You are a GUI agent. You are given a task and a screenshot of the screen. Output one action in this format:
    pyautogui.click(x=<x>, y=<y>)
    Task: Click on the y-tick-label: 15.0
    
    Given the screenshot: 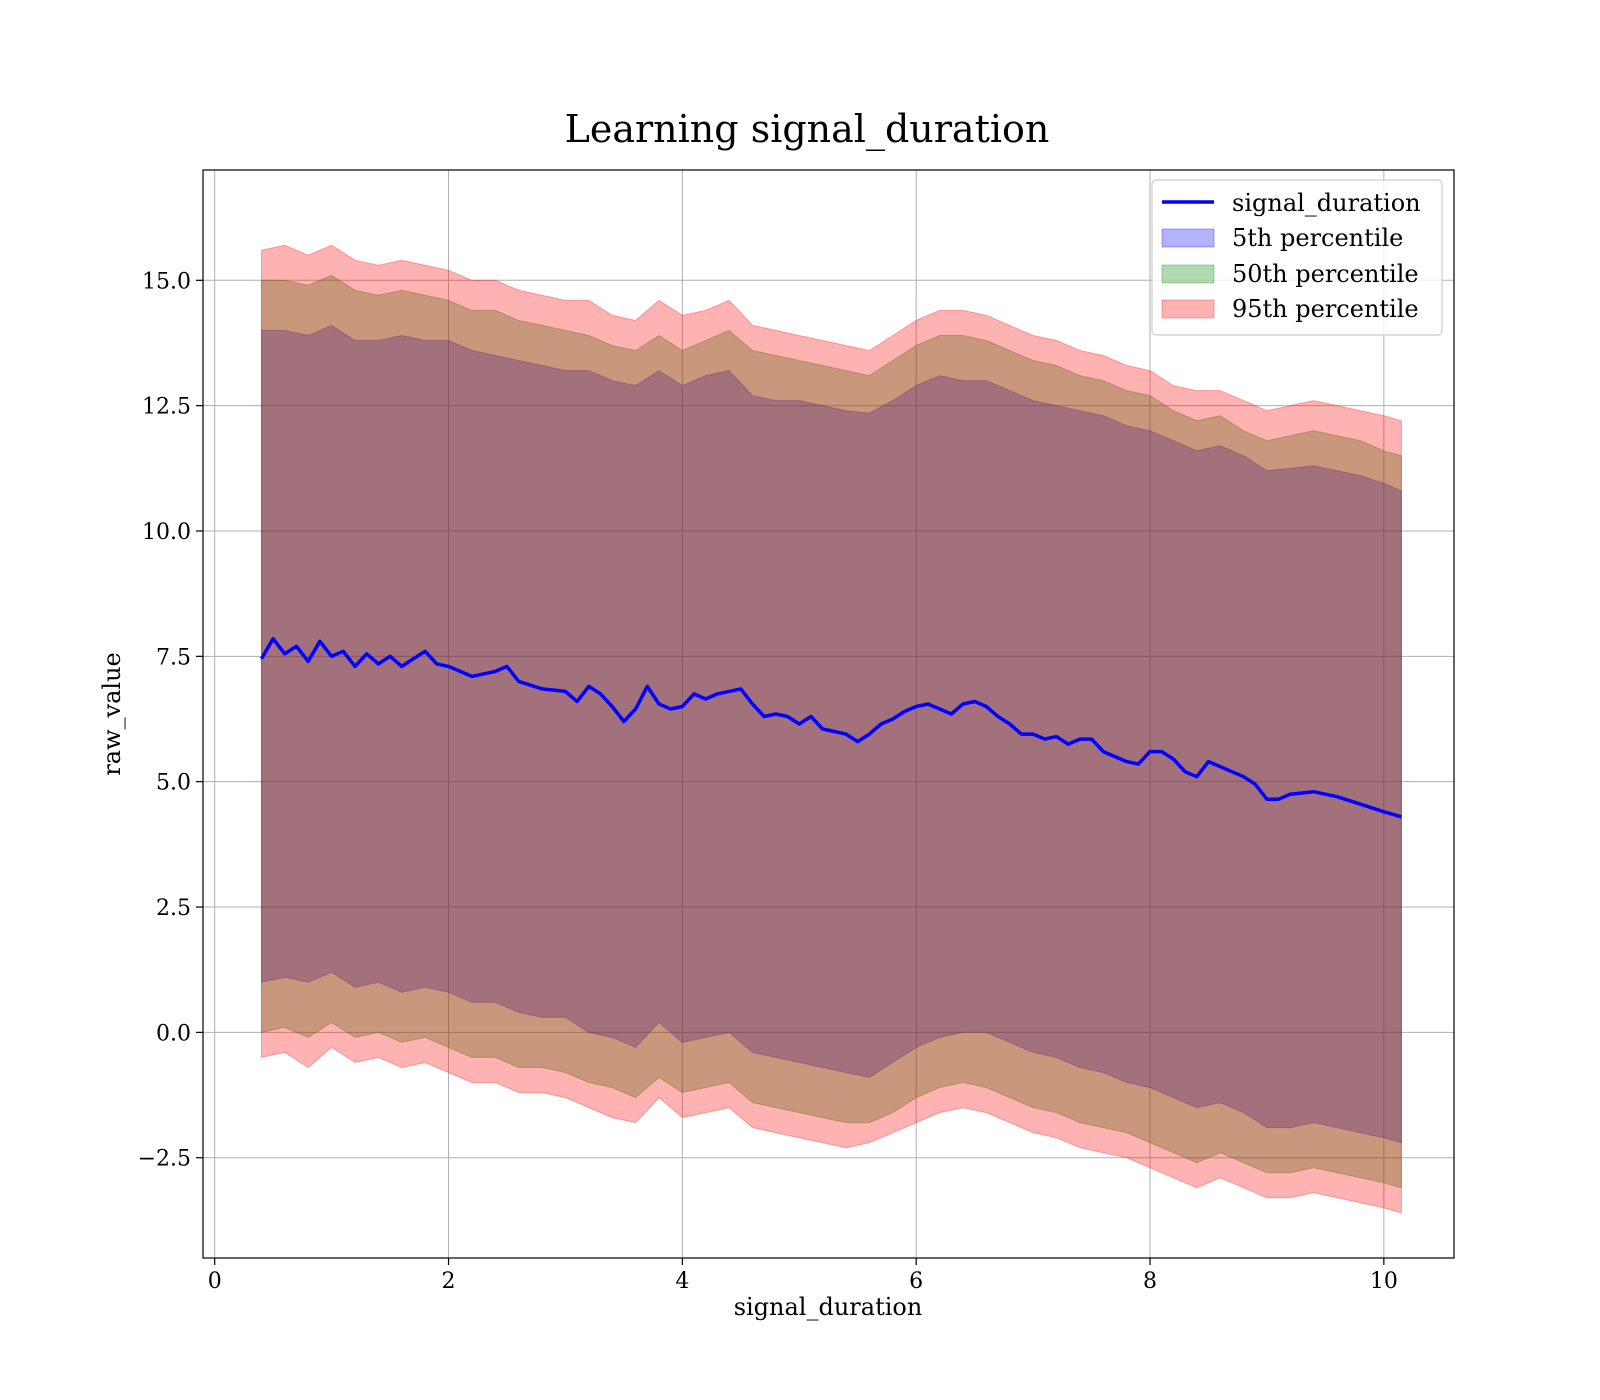 What is the action you would take?
    pyautogui.click(x=166, y=281)
    